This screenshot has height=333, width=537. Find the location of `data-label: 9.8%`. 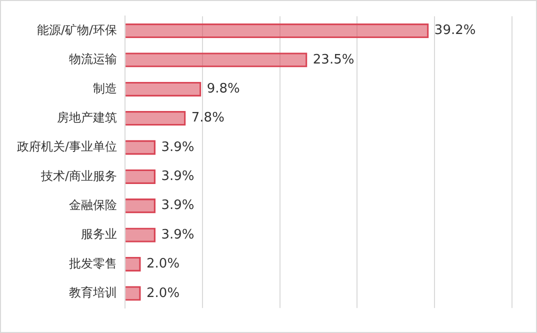

data-label: 9.8% is located at coordinates (223, 89).